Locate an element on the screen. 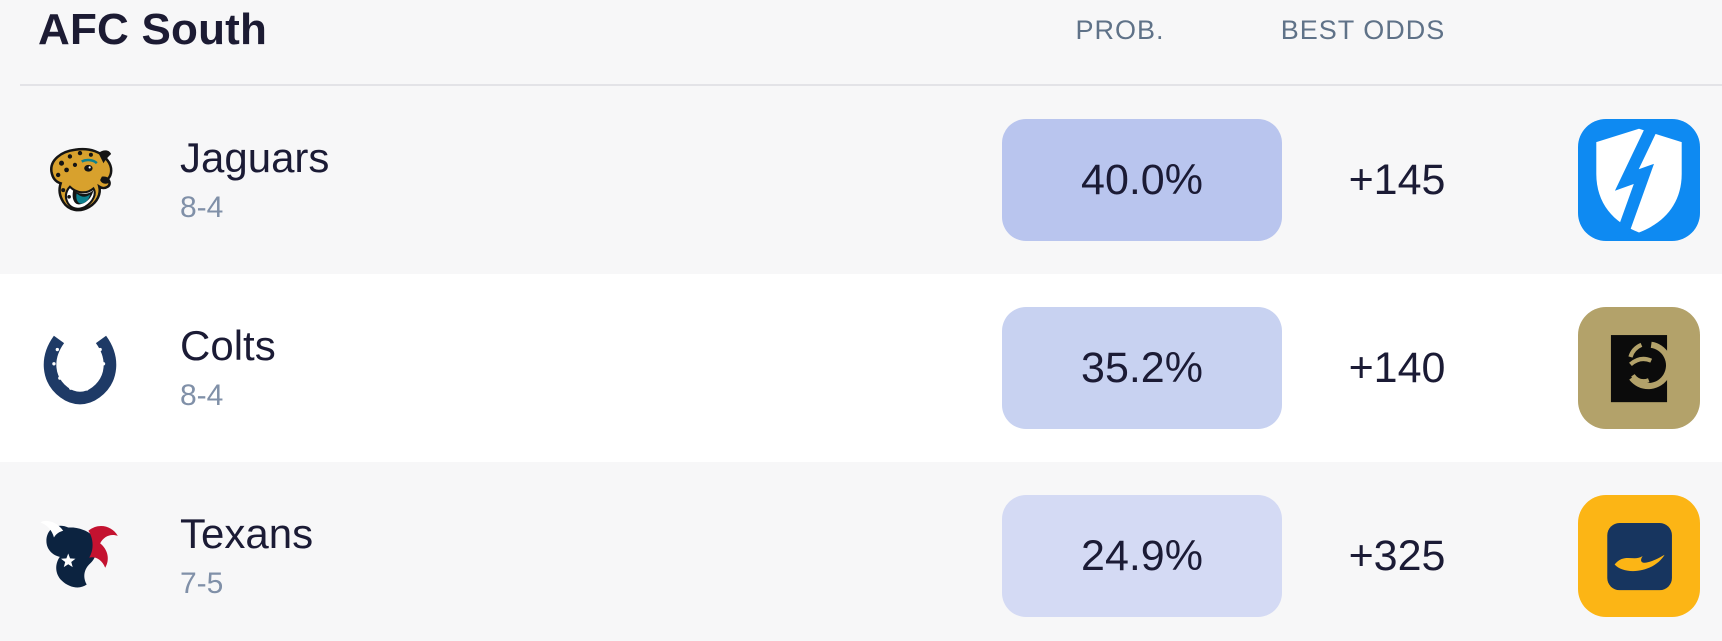  panel-header: AFC South PROB. BEST ODDS is located at coordinates (861, 43).